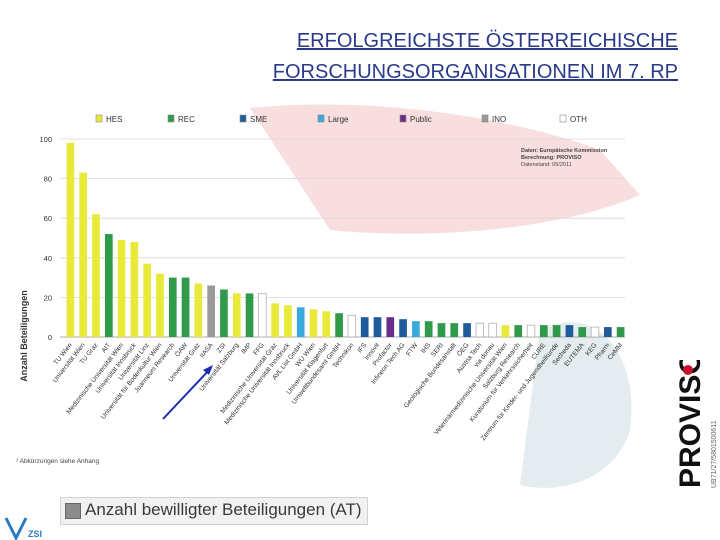 The image size is (720, 540). What do you see at coordinates (412, 349) in the screenshot?
I see `x-tick-label: FTW` at bounding box center [412, 349].